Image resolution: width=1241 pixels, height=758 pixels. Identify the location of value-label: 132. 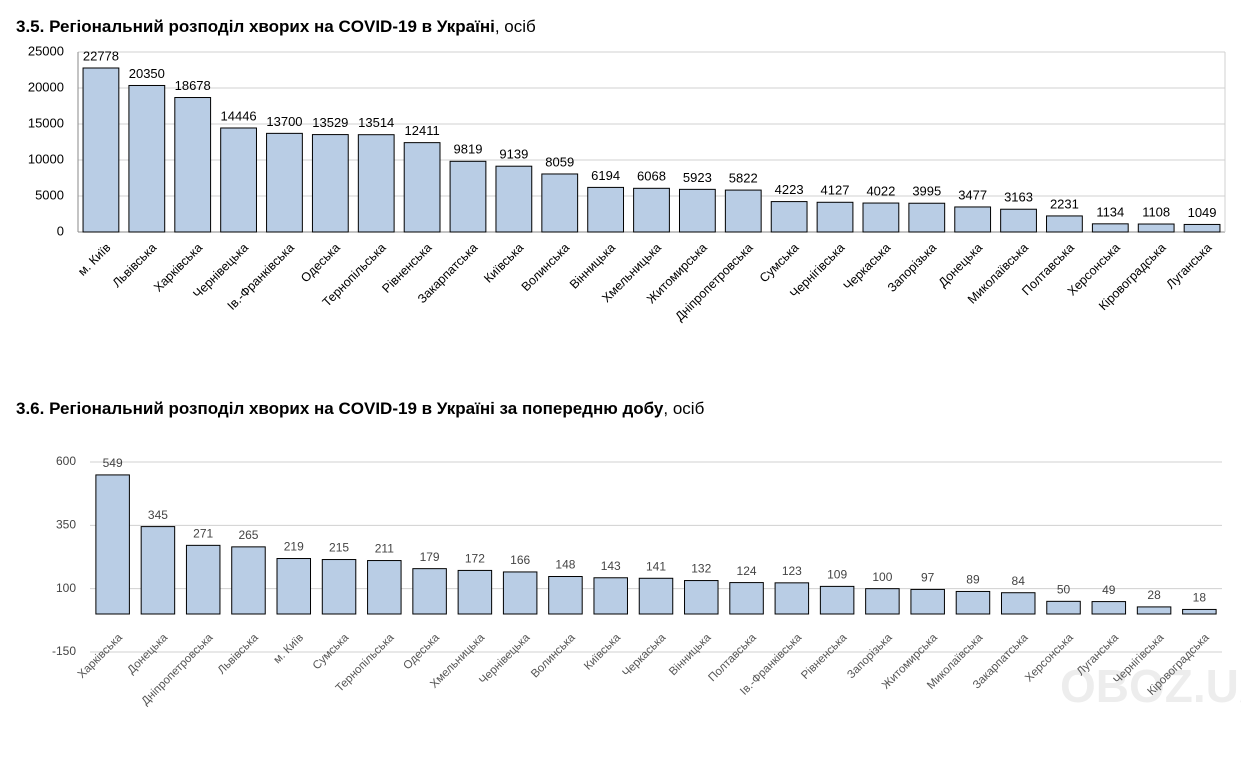
(701, 569).